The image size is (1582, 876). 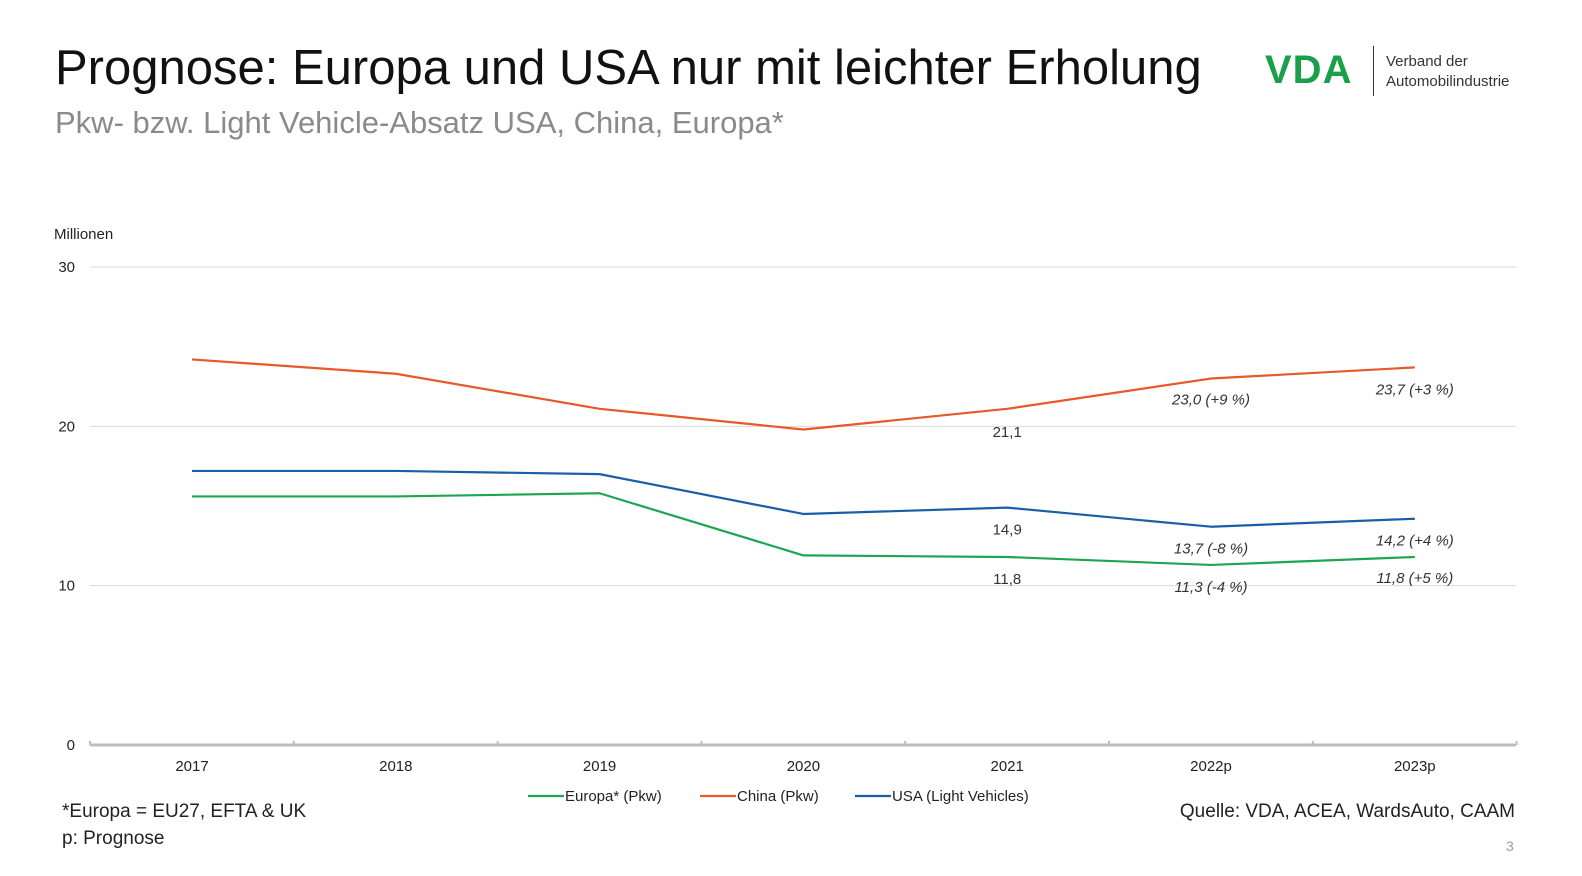 What do you see at coordinates (71, 745) in the screenshot?
I see `y-tick-label-0: 0` at bounding box center [71, 745].